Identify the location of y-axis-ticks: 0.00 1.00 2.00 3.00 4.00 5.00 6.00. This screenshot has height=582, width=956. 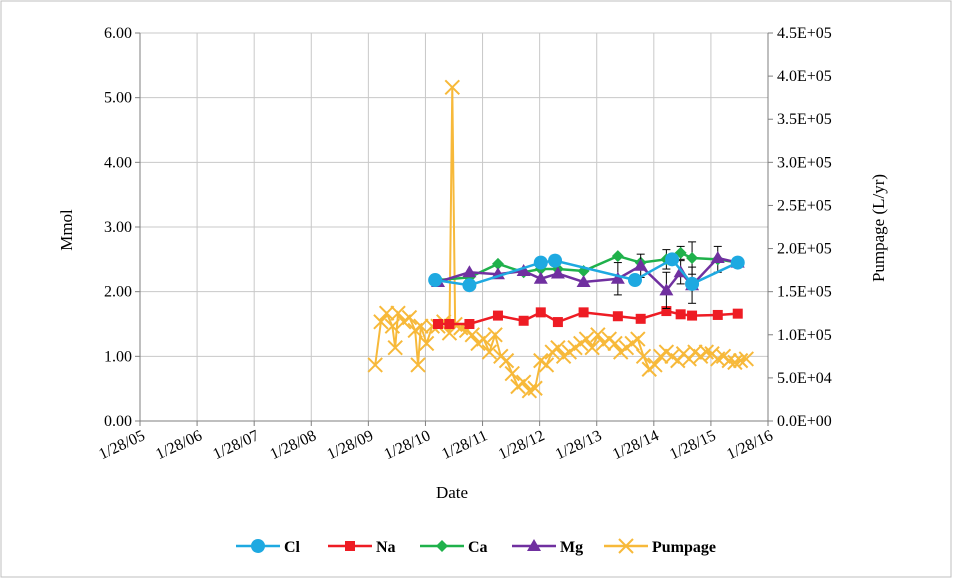
(118, 227).